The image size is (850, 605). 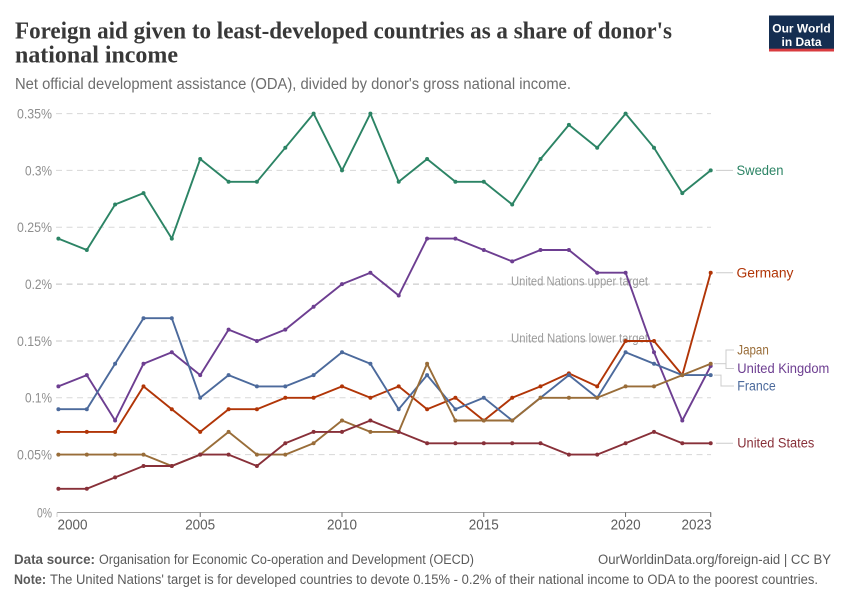 What do you see at coordinates (756, 386) in the screenshot?
I see `svg-text: France` at bounding box center [756, 386].